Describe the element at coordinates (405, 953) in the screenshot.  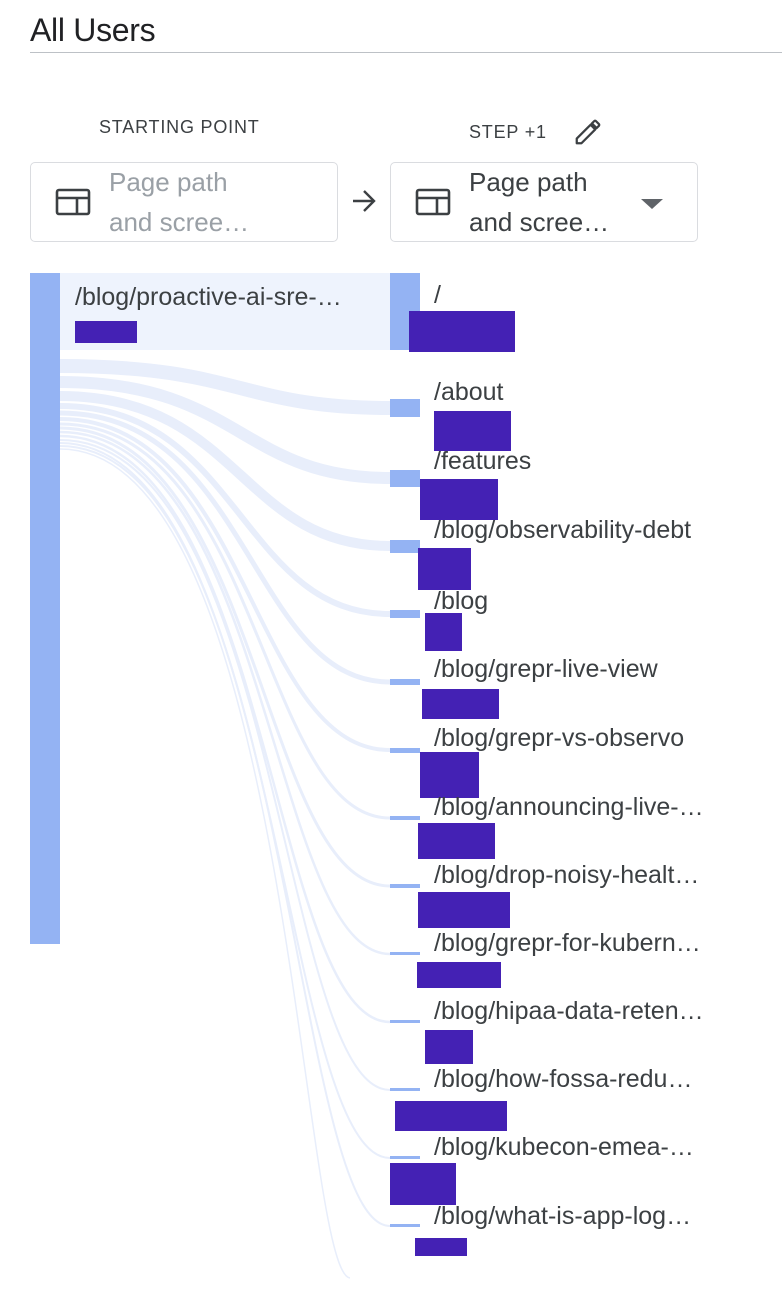
I see `node-bar-grepr-for-kubernetes` at that location.